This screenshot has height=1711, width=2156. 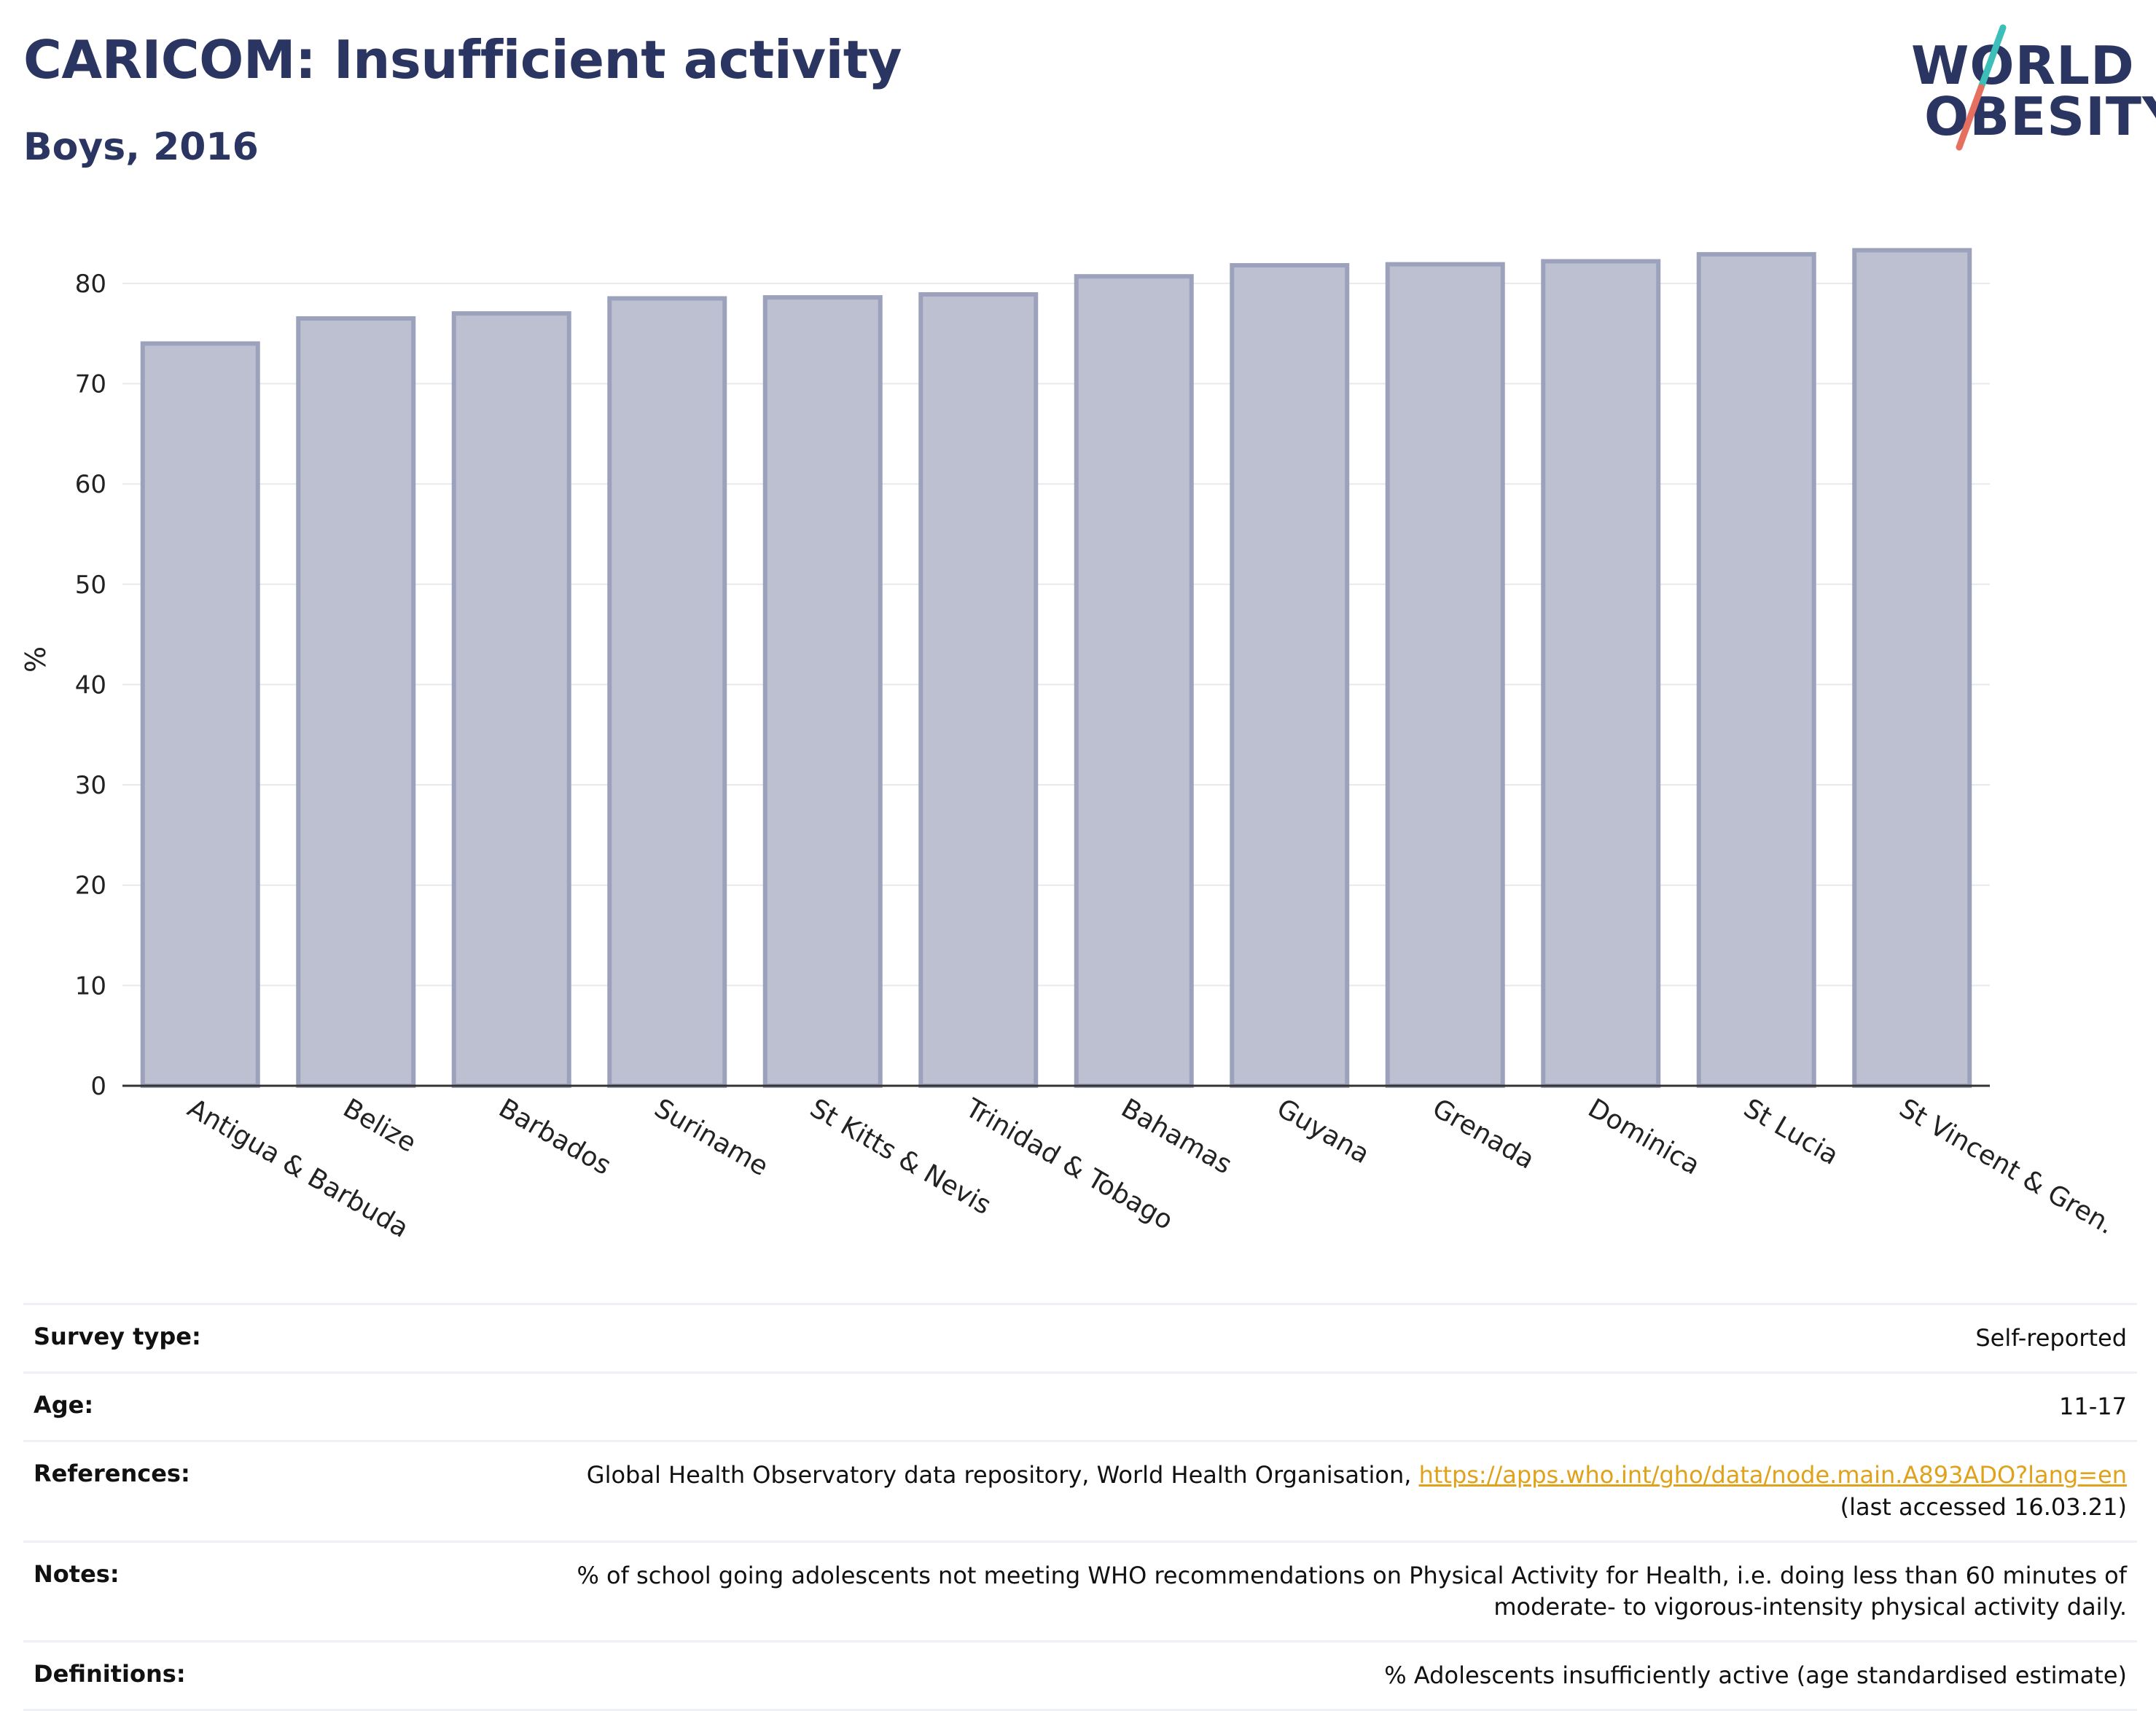 I want to click on x-tick-label: Suriname, so click(x=711, y=1137).